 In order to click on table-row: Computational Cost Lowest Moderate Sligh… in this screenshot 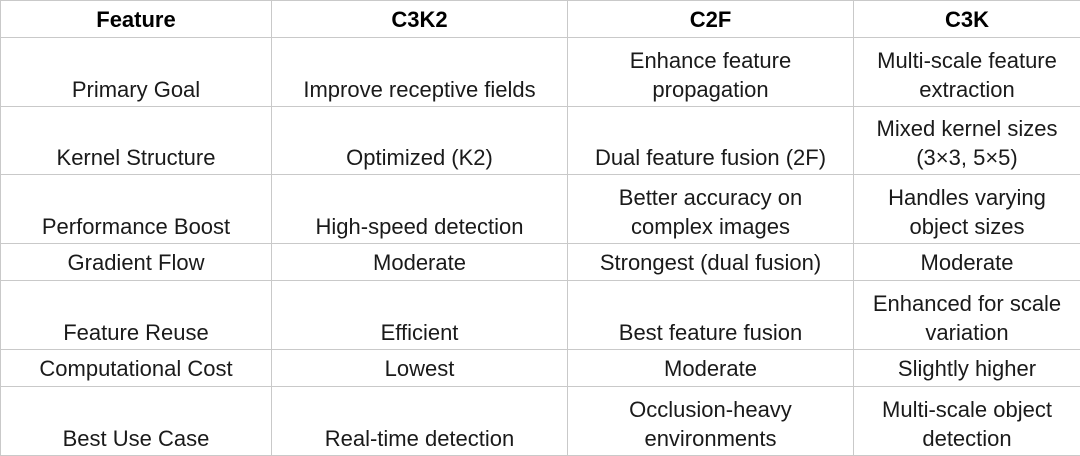, I will do `click(540, 368)`.